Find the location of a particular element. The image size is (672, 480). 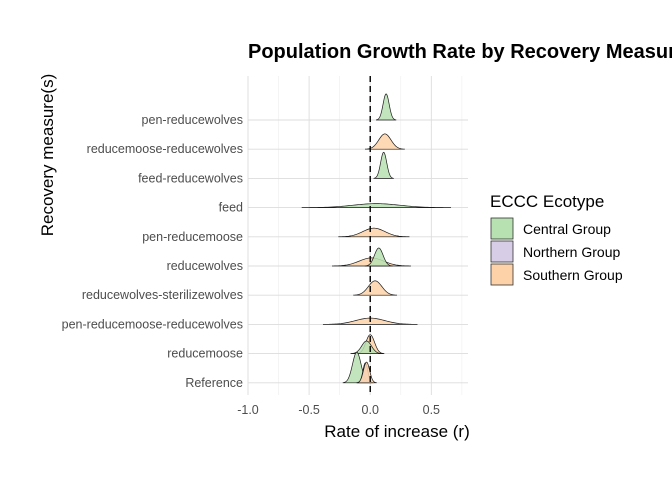

legend-label: Northern Group is located at coordinates (571, 252).